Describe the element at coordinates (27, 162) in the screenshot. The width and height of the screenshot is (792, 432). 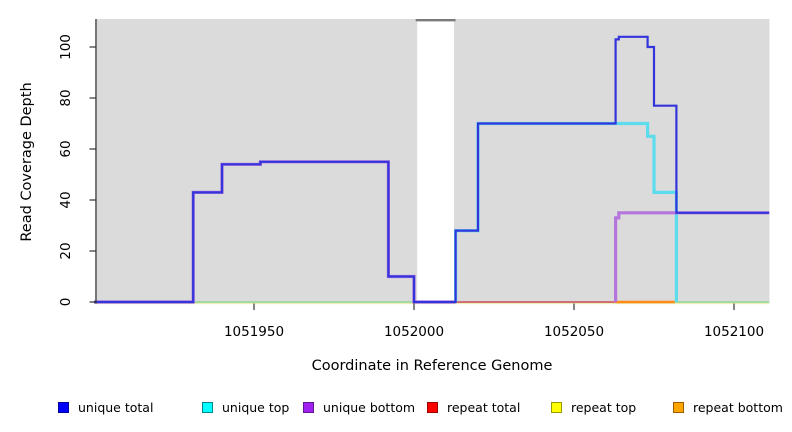
I see `y-axis-title: Read Coverage Depth` at that location.